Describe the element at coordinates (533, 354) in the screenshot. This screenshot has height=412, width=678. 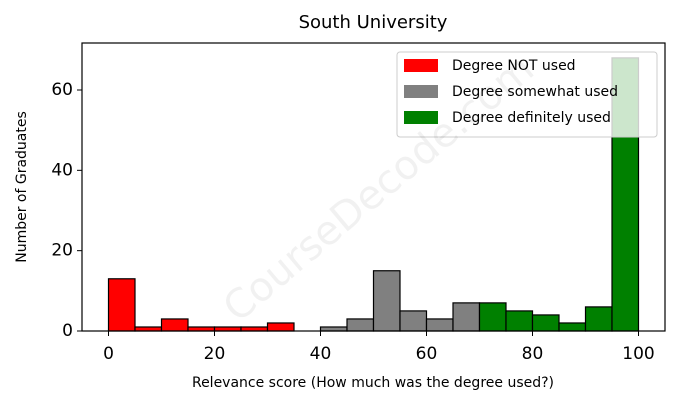
I see `x-tick-label: 80` at that location.